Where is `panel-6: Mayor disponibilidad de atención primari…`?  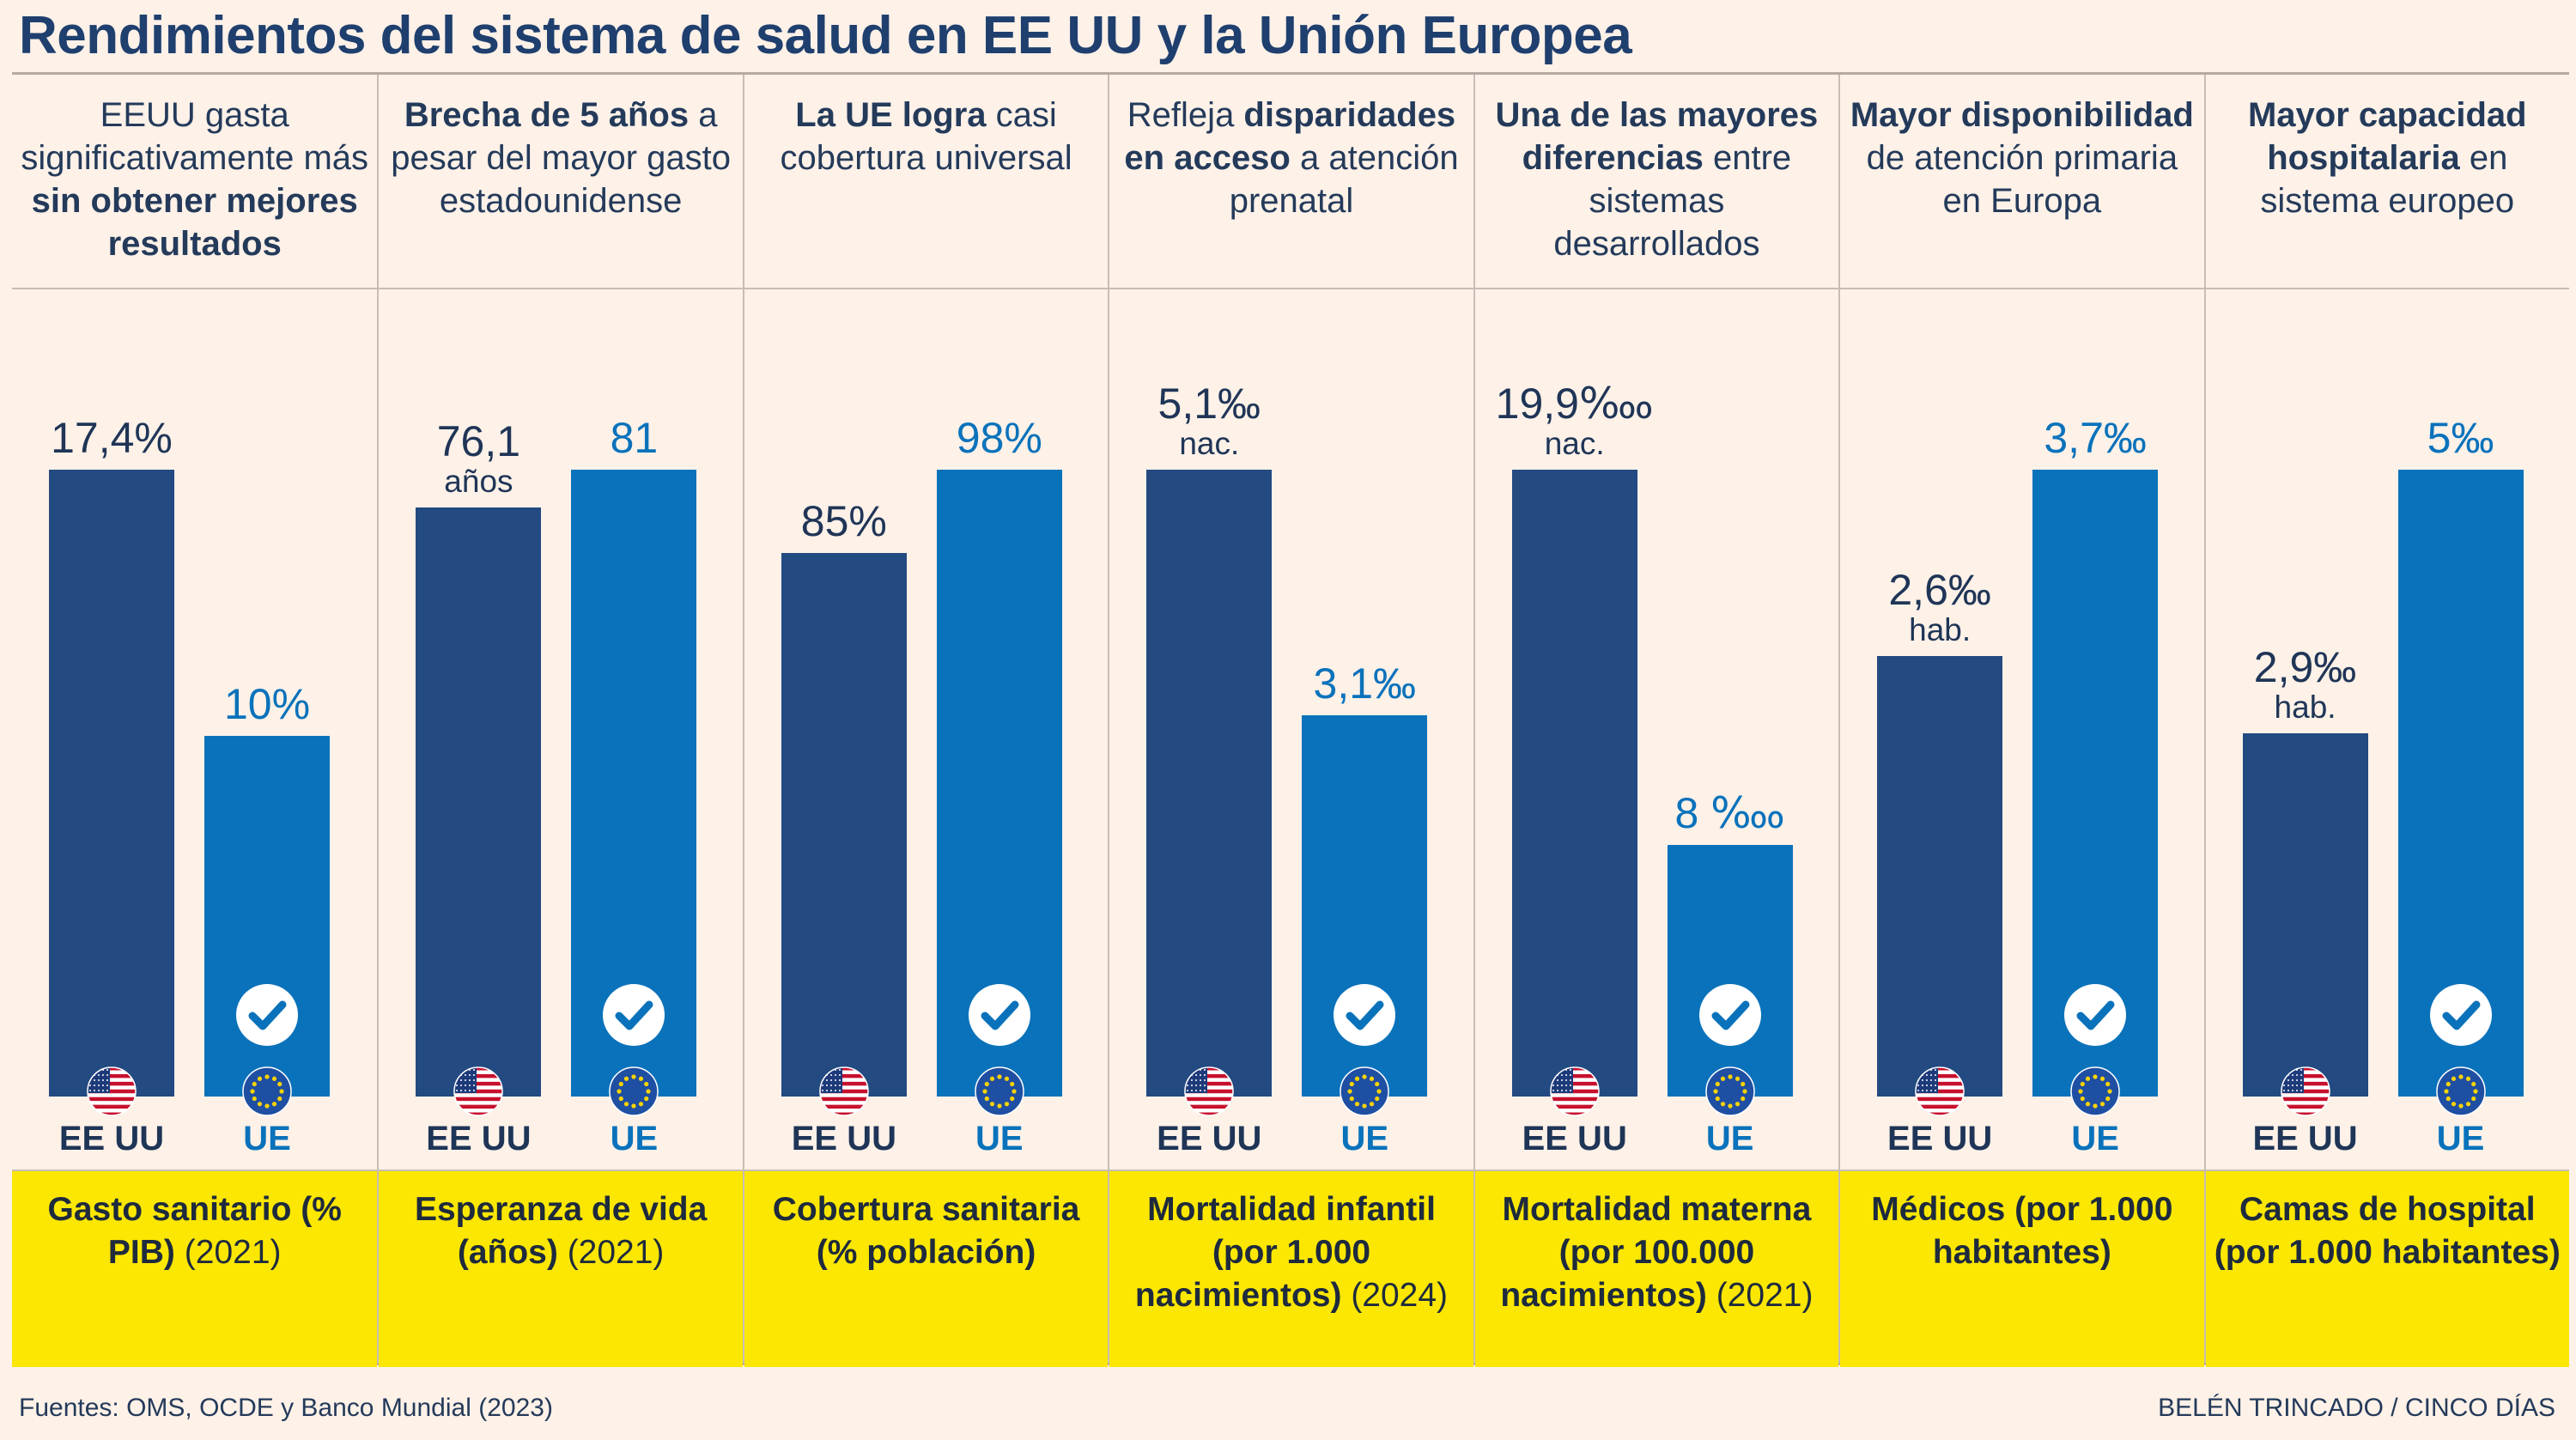
panel-6: Mayor disponibilidad de atención primari… is located at coordinates (2021, 721).